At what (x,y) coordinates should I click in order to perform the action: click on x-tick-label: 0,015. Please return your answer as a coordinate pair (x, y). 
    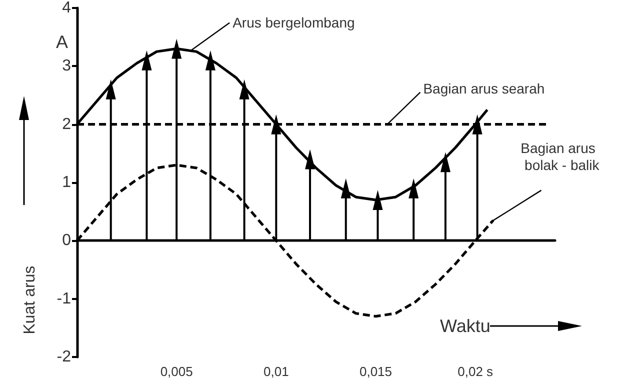
    Looking at the image, I should click on (375, 371).